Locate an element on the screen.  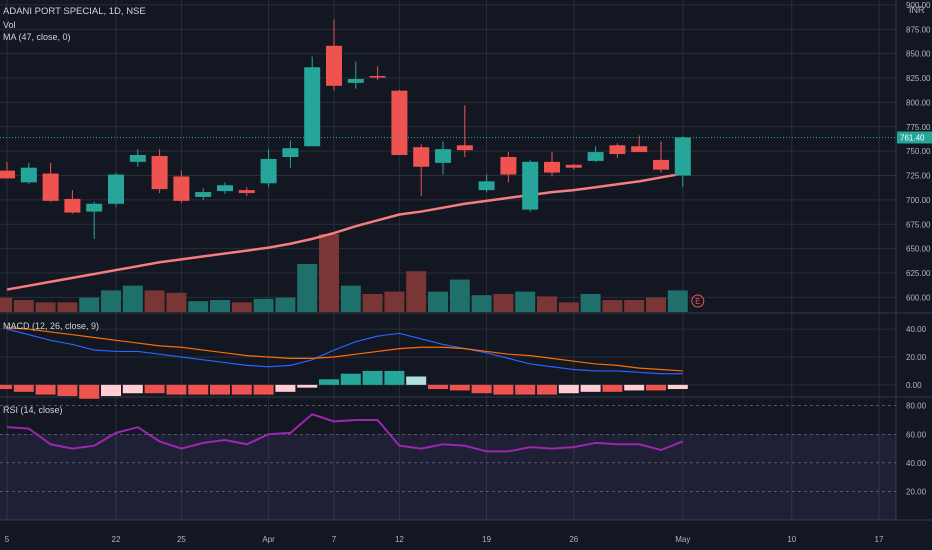
rsi-legend: RSI (14, close) is located at coordinates (33, 410).